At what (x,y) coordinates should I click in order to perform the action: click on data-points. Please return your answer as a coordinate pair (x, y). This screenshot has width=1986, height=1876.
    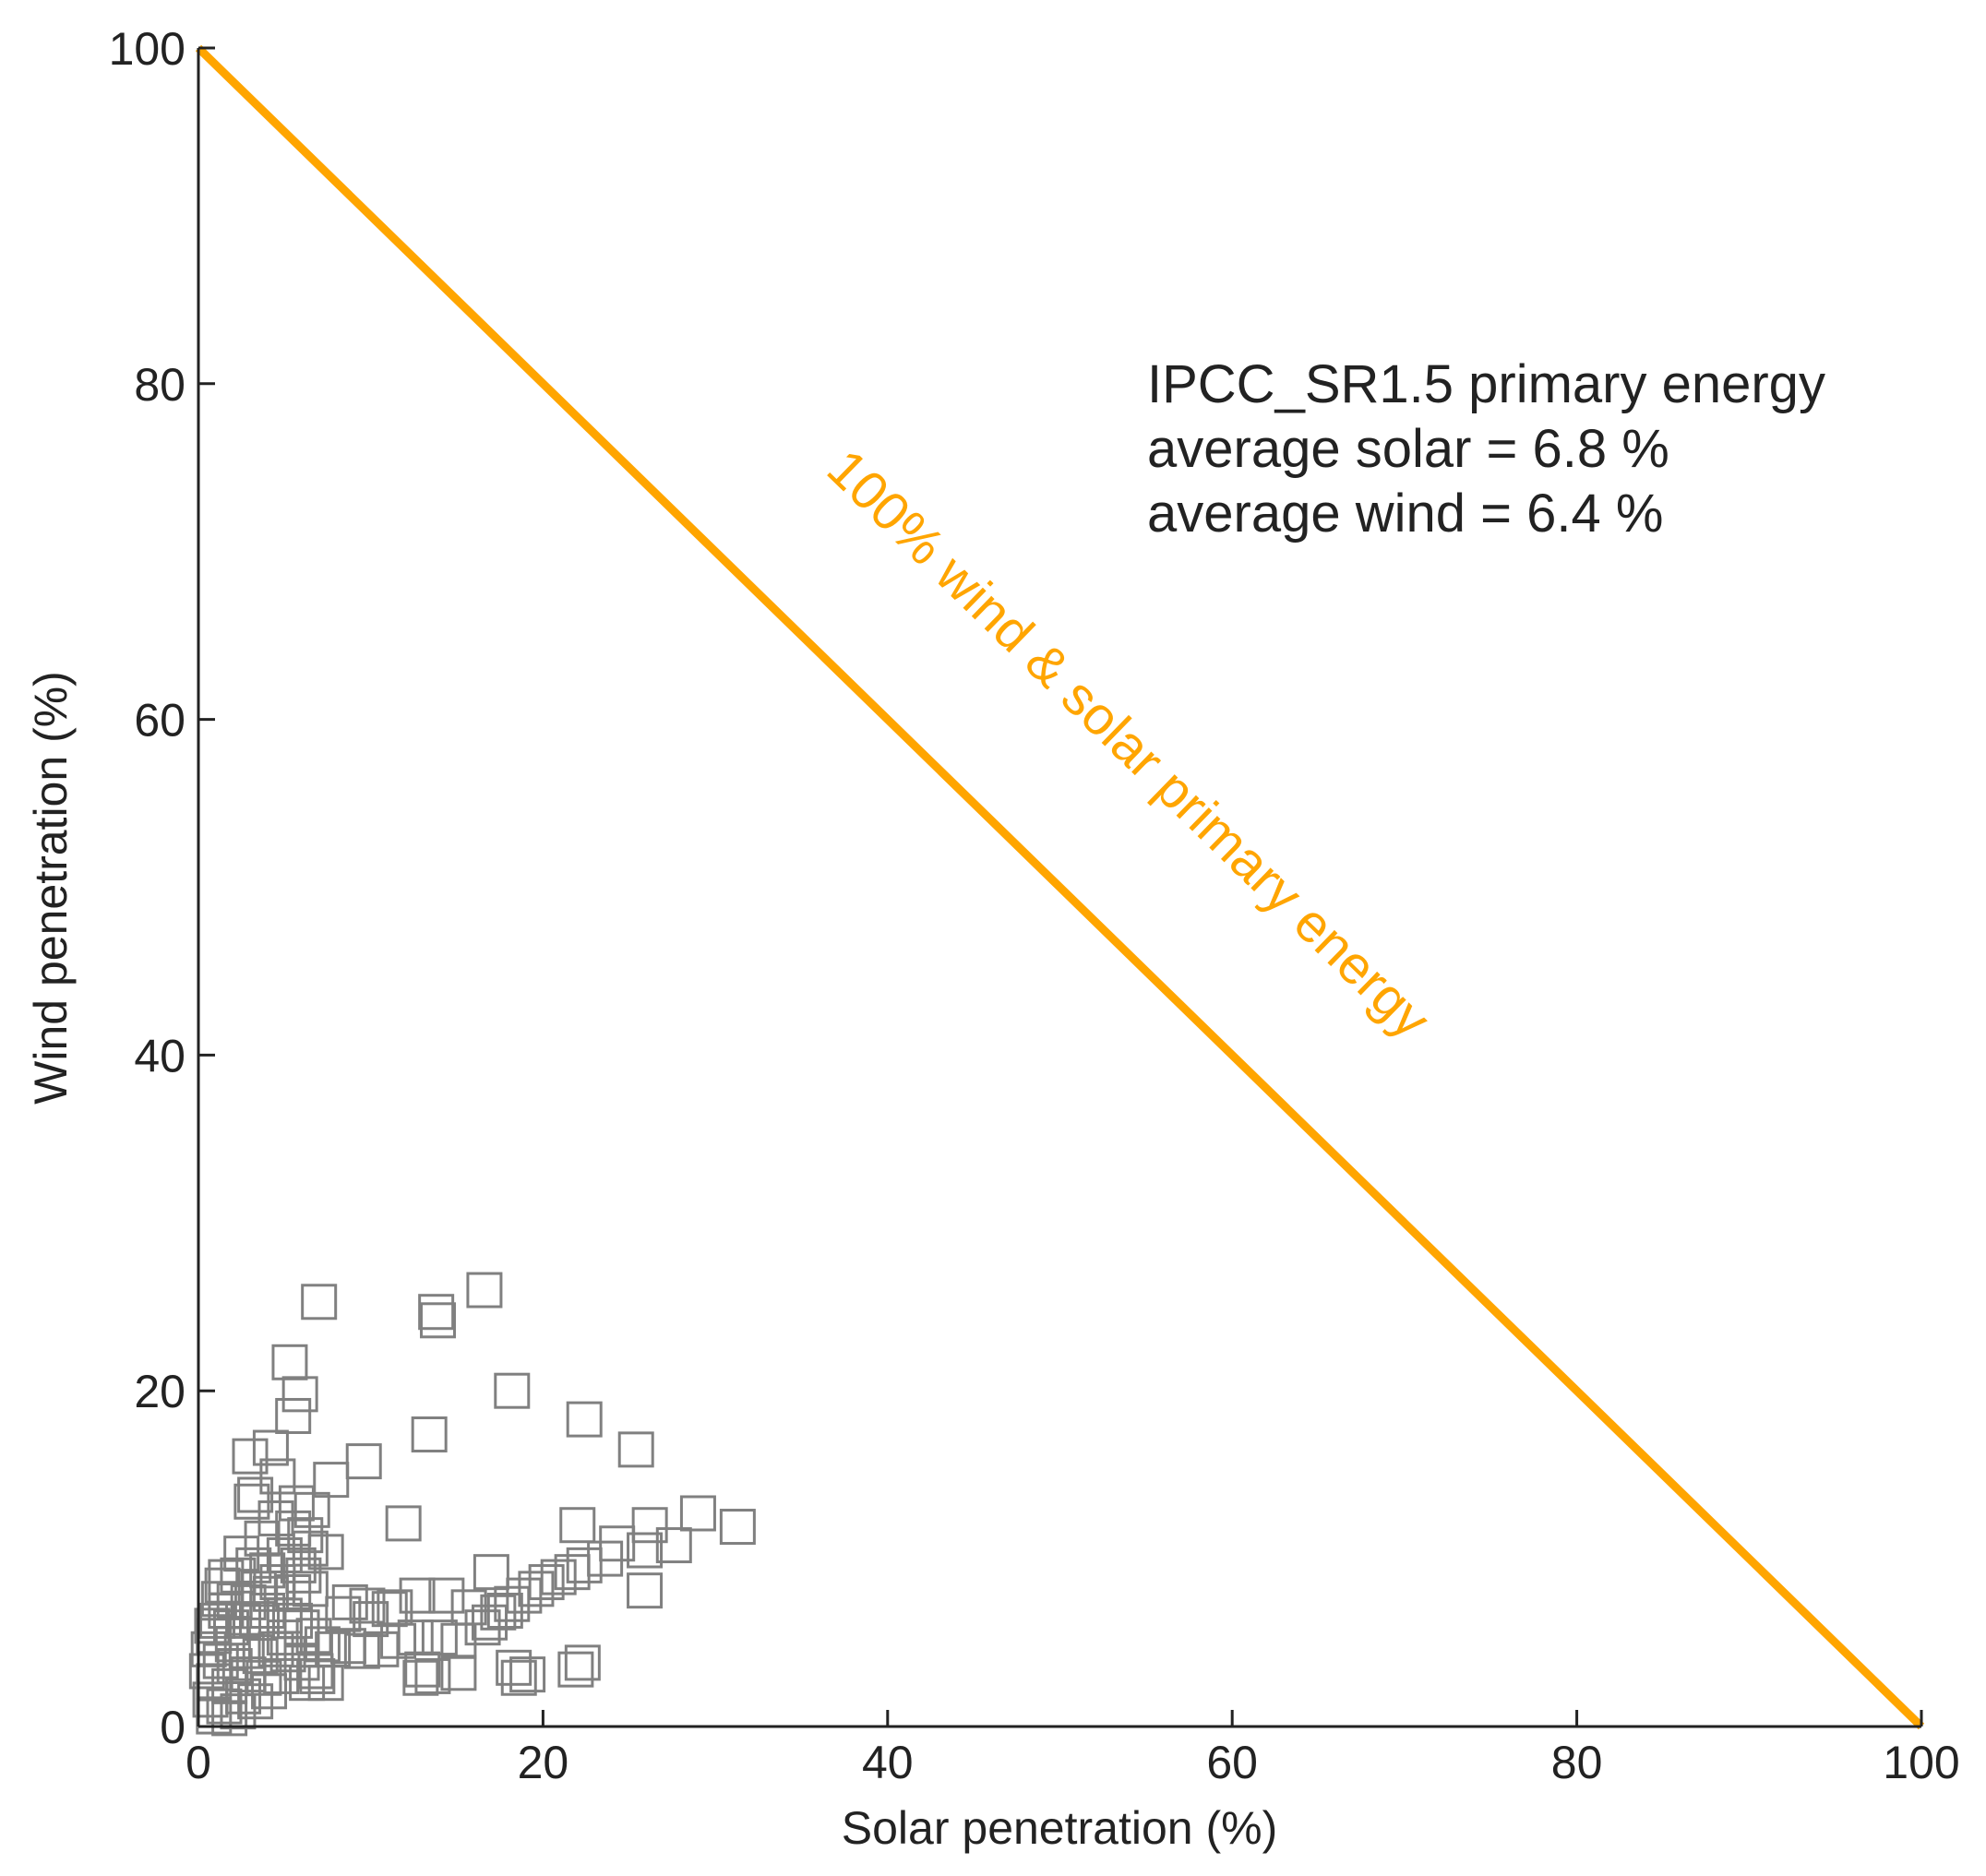
    Looking at the image, I should click on (472, 1504).